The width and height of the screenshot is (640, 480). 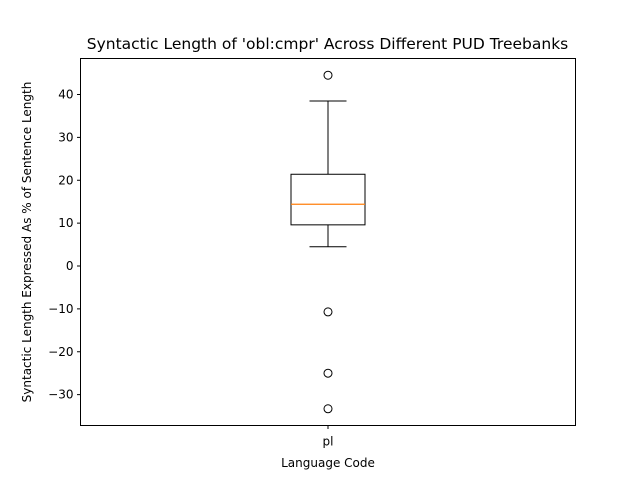 What do you see at coordinates (60, 395) in the screenshot?
I see `y-tick-label: −30` at bounding box center [60, 395].